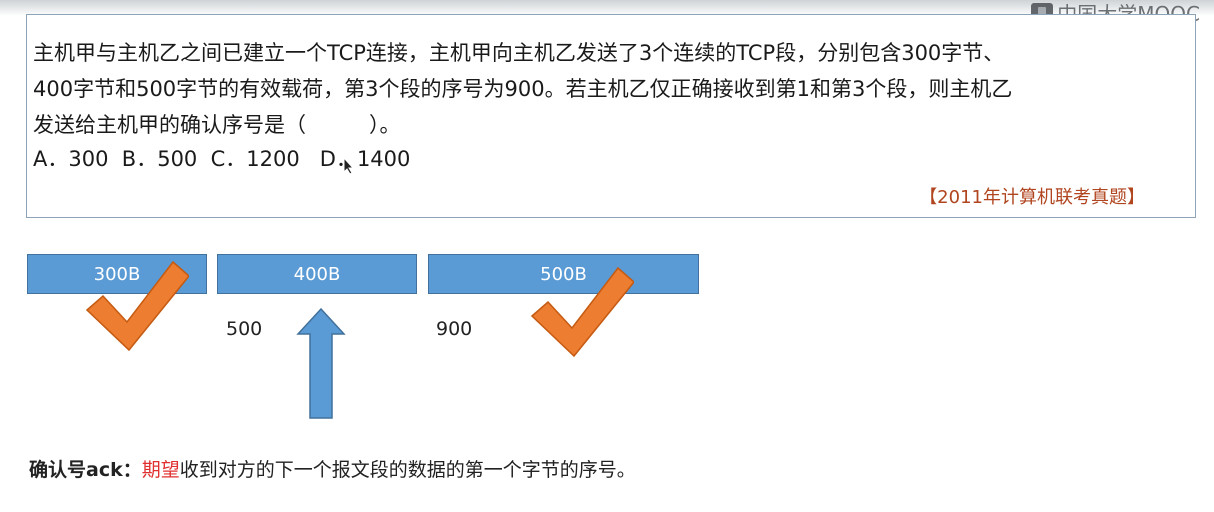 The image size is (1214, 512). What do you see at coordinates (407, 470) in the screenshot?
I see `definition-text: 收到对方的下一个报文段的数据的第一个字节的序号。` at bounding box center [407, 470].